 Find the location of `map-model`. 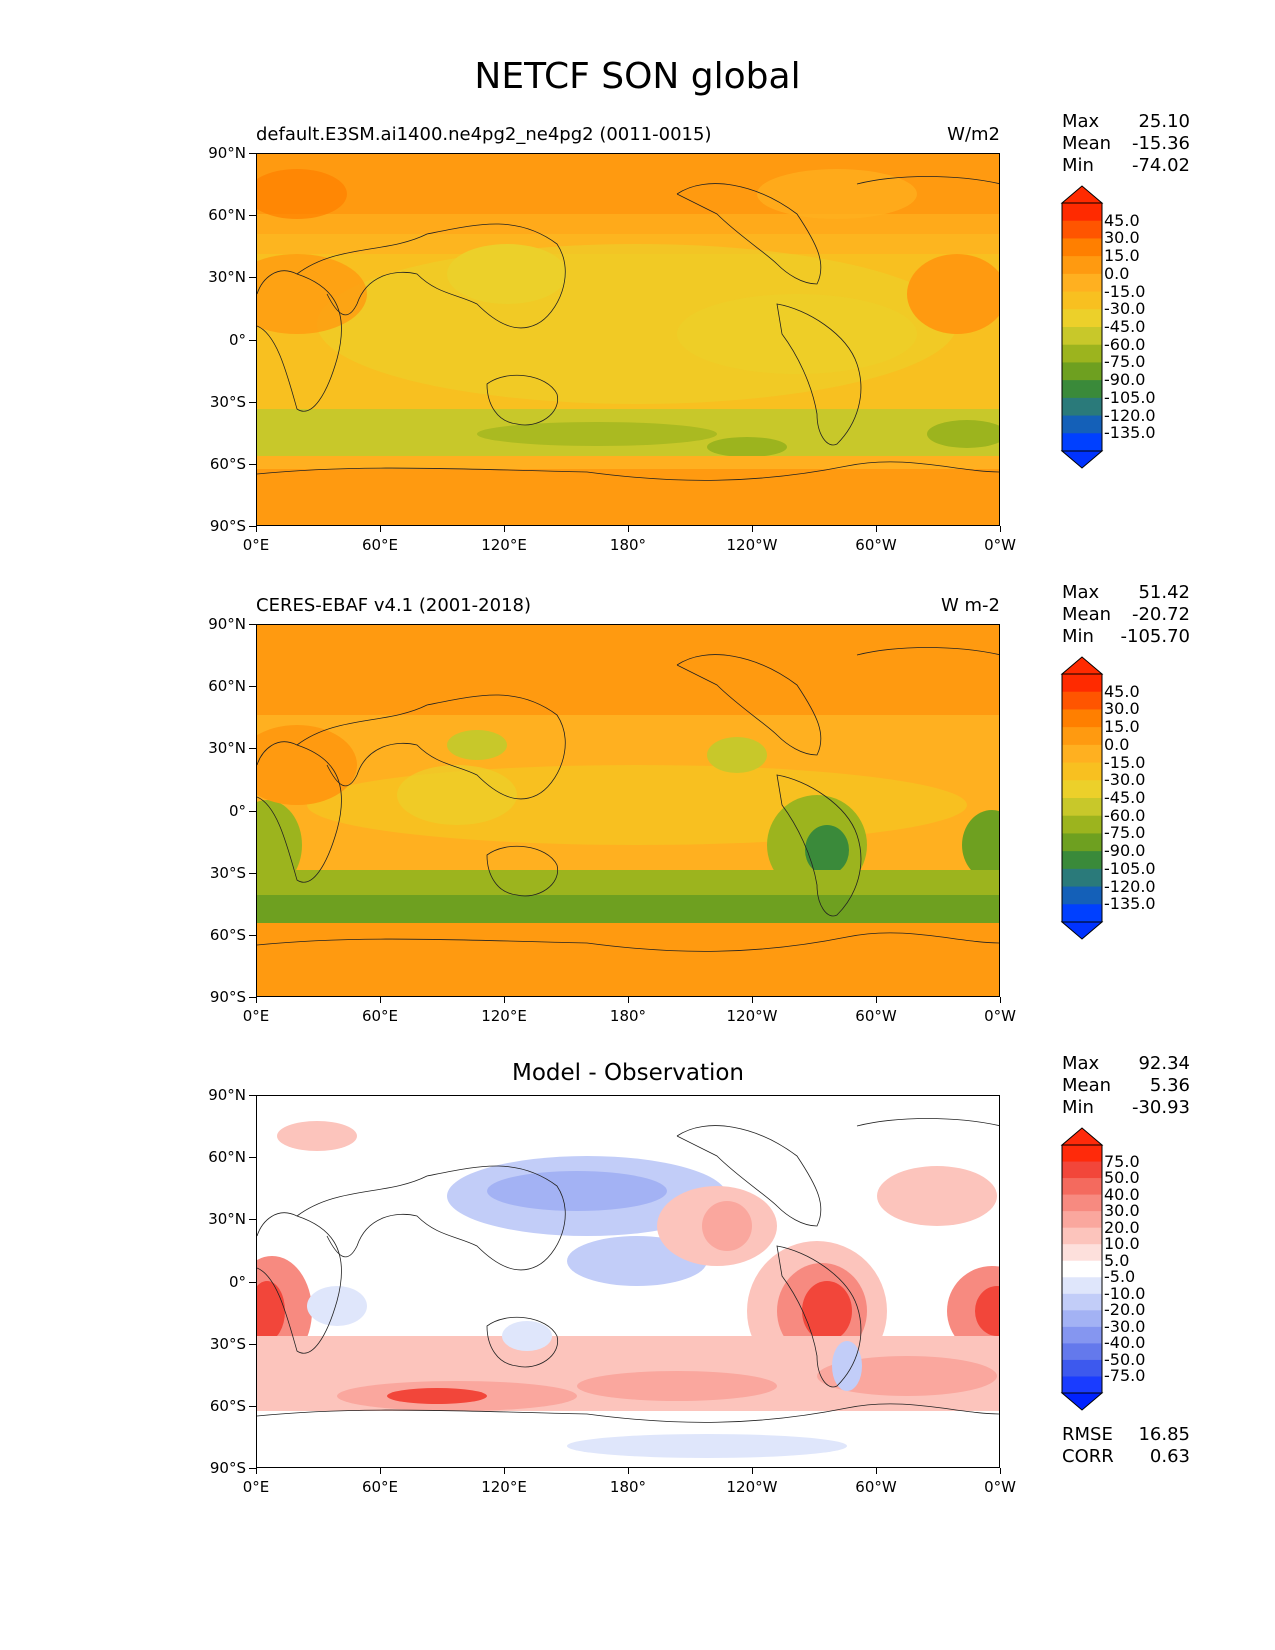

map-model is located at coordinates (628, 339).